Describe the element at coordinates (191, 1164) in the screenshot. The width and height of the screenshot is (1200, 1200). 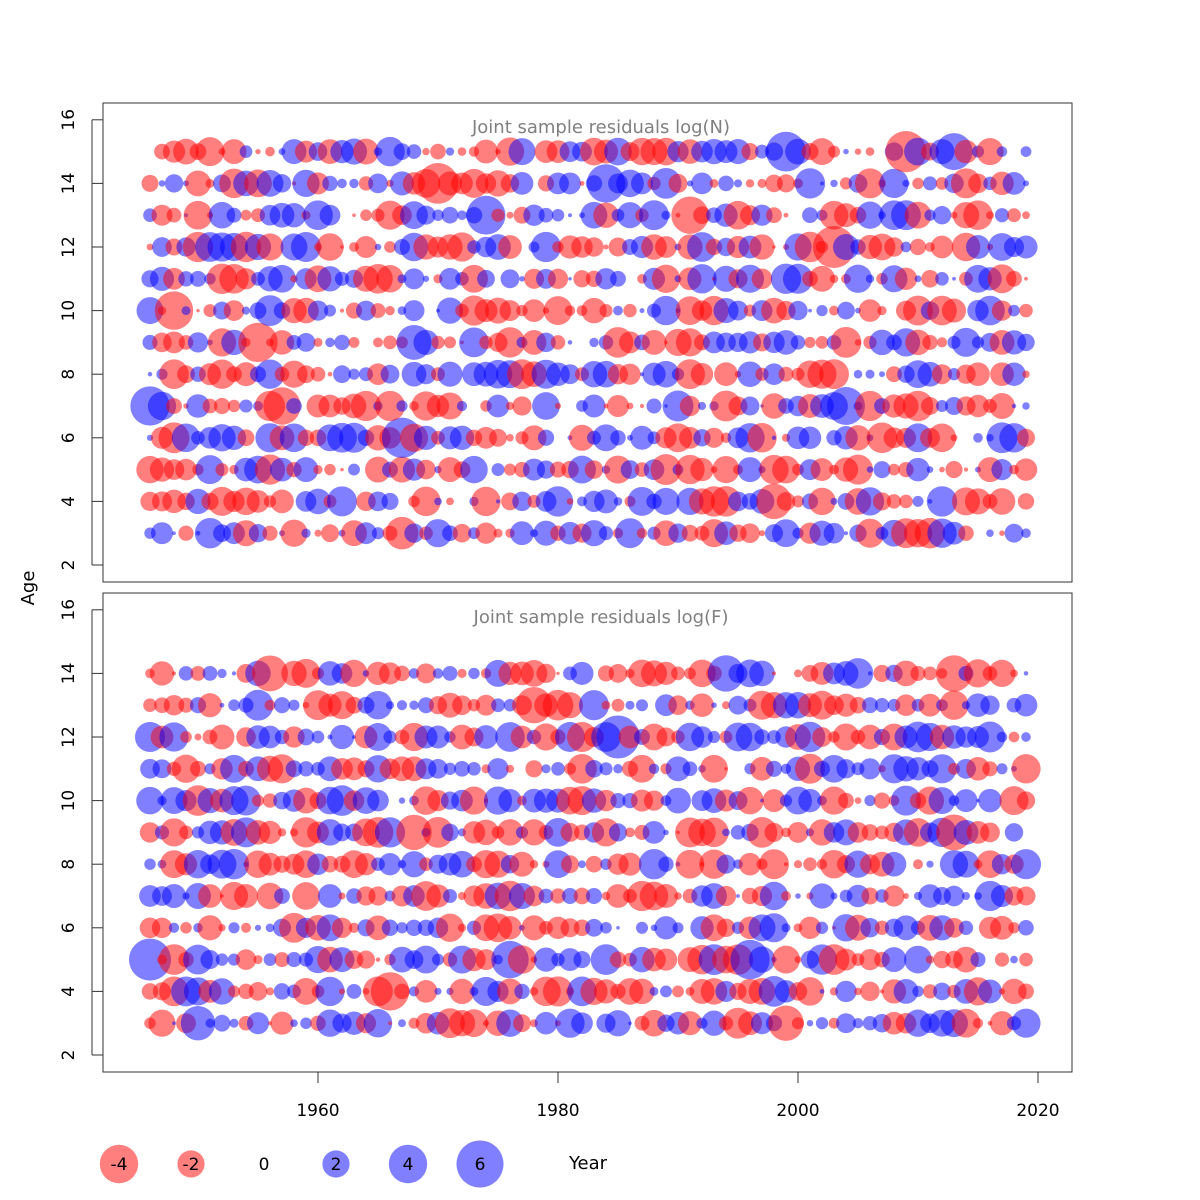
I see `legend-bubble` at that location.